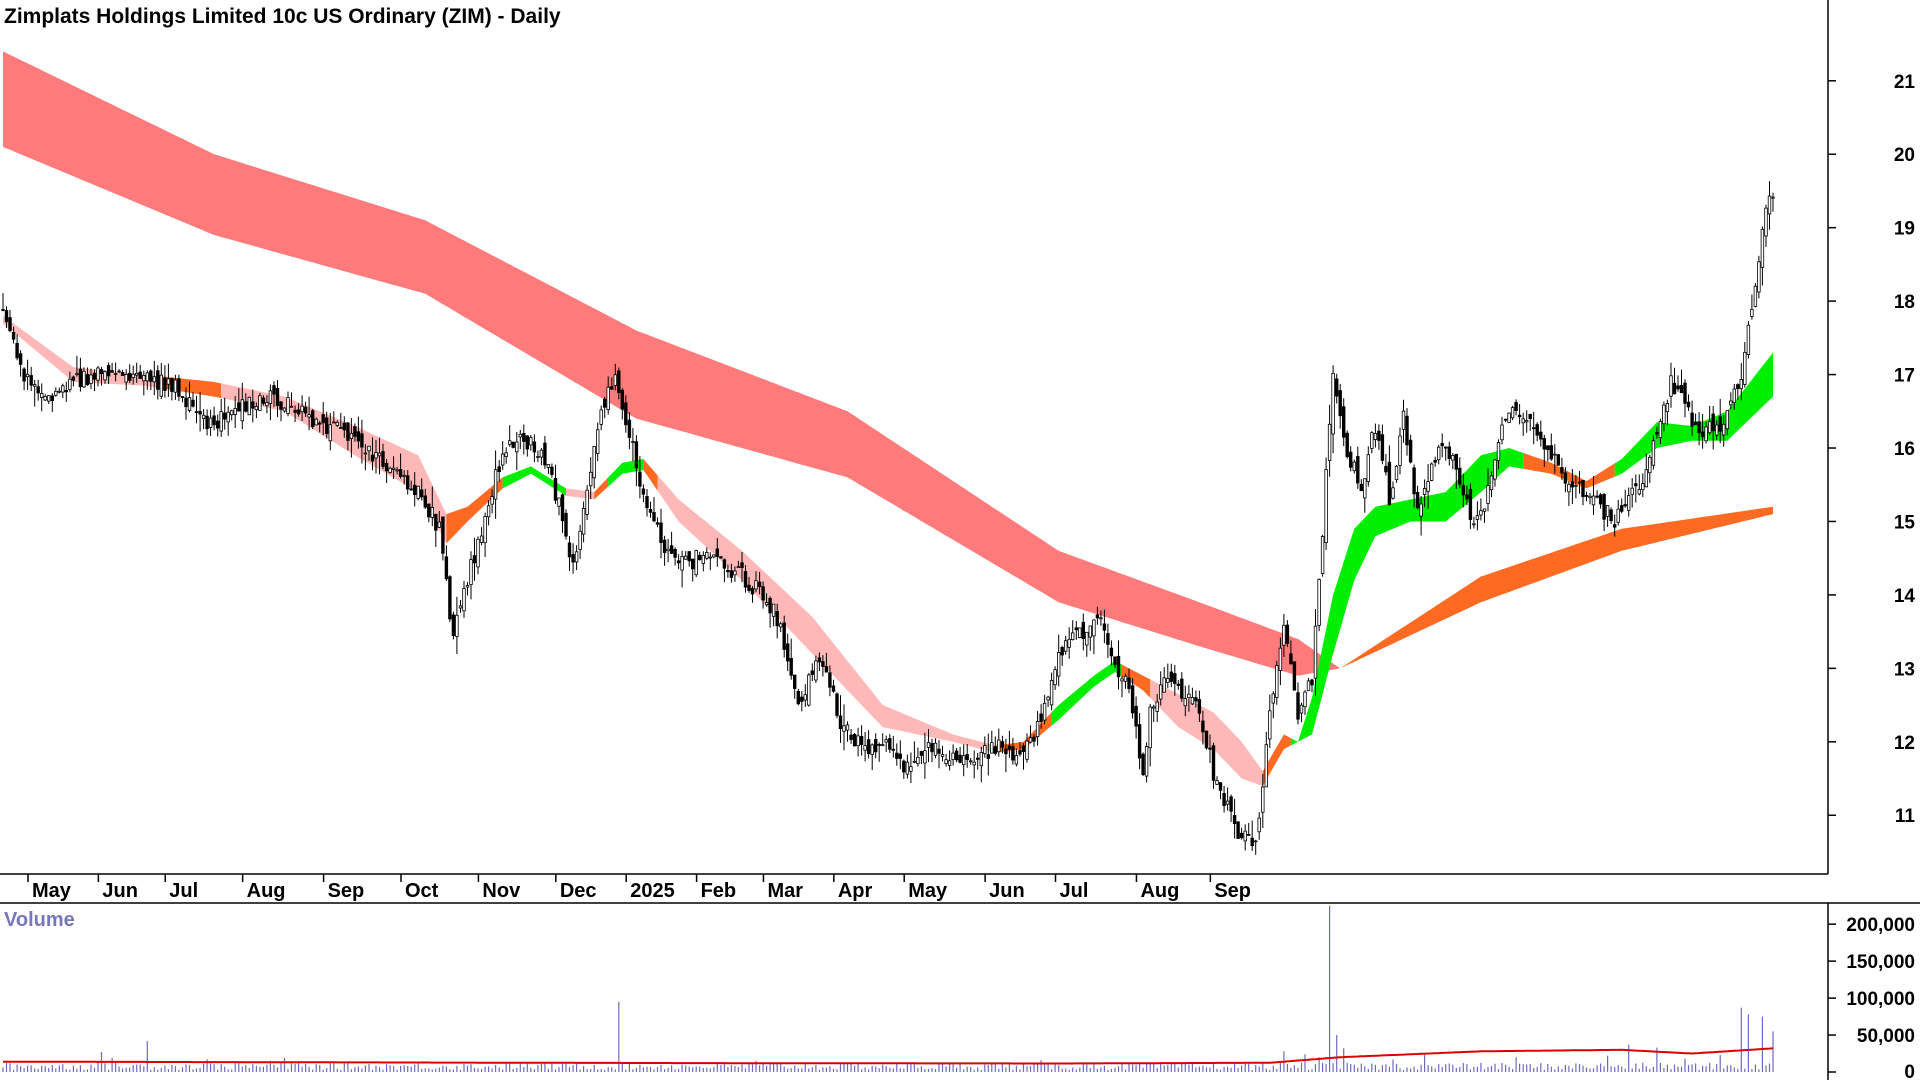  What do you see at coordinates (719, 891) in the screenshot?
I see `month-label: Feb` at bounding box center [719, 891].